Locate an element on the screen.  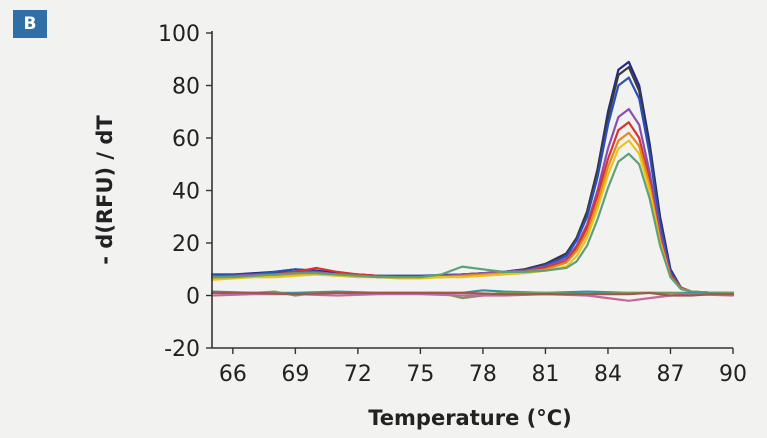
x-axis-title: Temperature (°C) is located at coordinates (469, 418).